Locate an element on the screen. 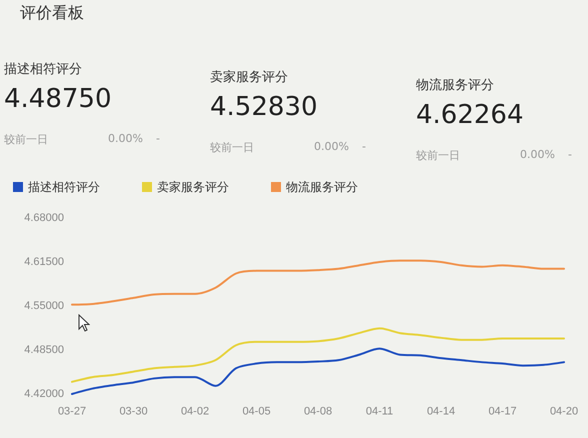 Image resolution: width=588 pixels, height=438 pixels. y-tick-label: 4.42000 is located at coordinates (44, 394).